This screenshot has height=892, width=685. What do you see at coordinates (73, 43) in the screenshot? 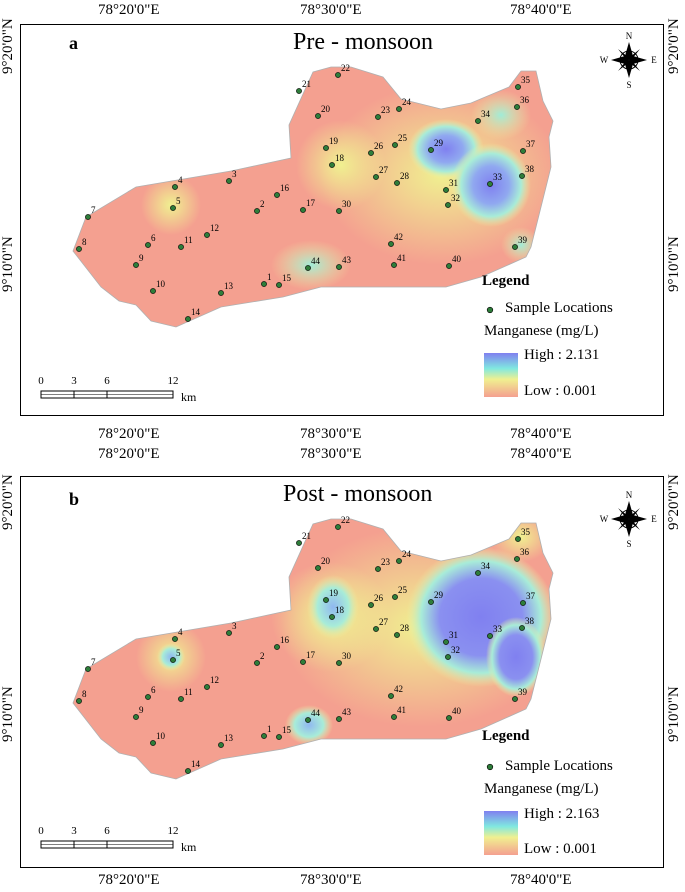
I see `panel-tag-a: a` at bounding box center [73, 43].